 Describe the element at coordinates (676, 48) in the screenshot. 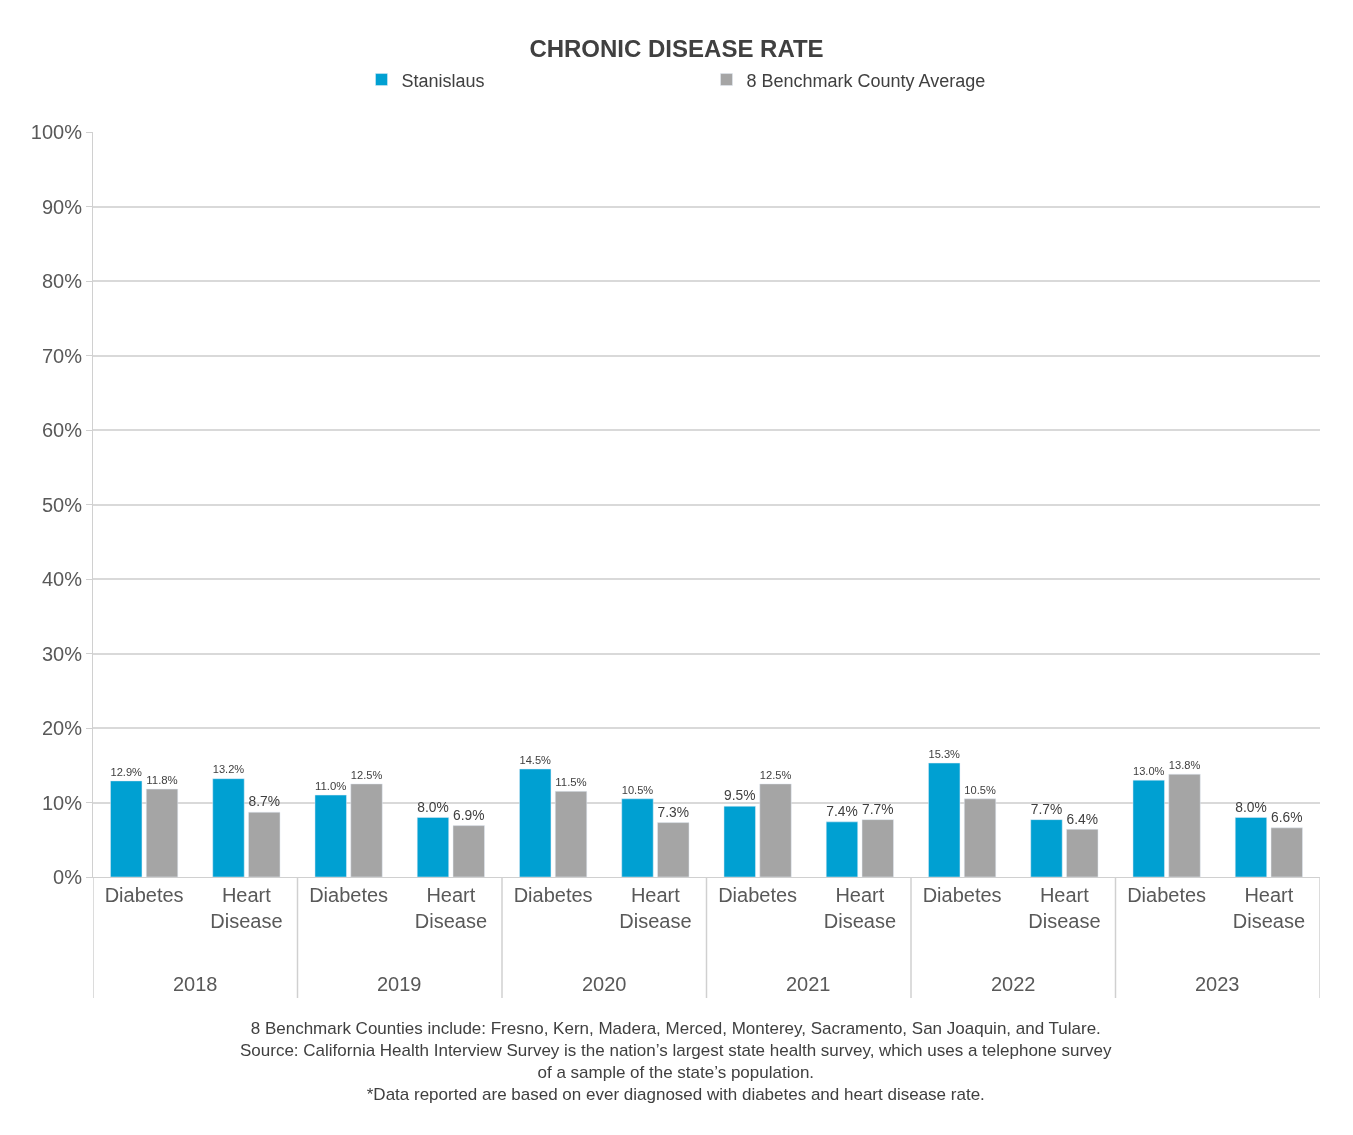

I see `chart-title: CHRONIC DISEASE RATE` at that location.